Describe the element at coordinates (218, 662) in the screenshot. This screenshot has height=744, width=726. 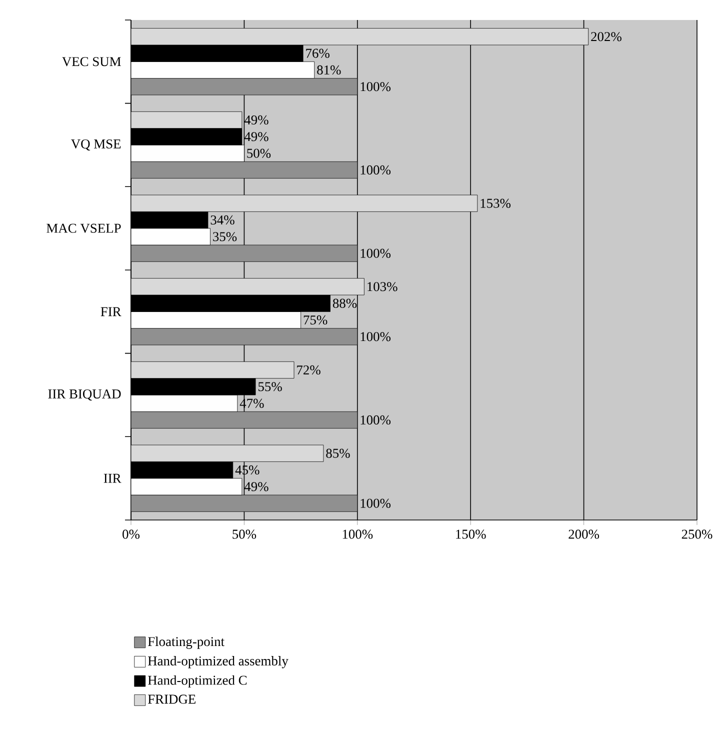
I see `legend-label: Hand-optimized assembly` at that location.